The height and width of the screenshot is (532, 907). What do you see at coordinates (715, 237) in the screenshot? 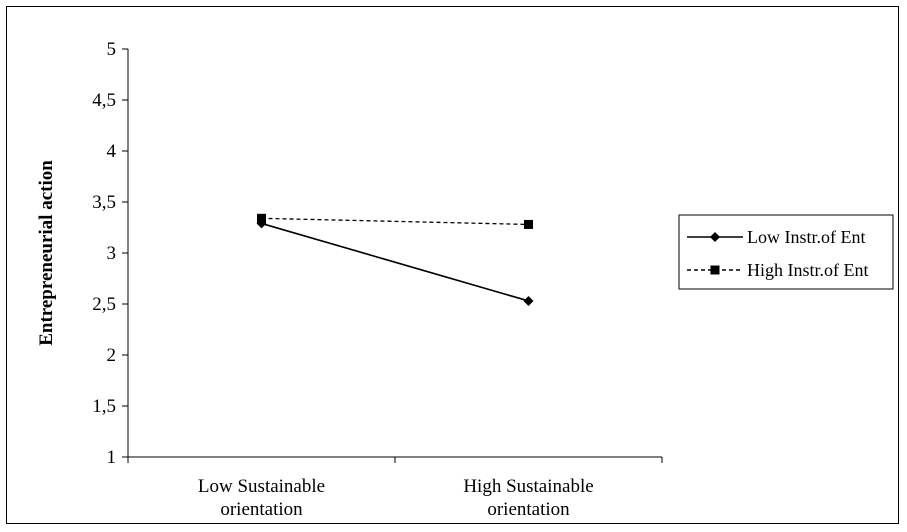
I see `legend-marker-diamond` at bounding box center [715, 237].